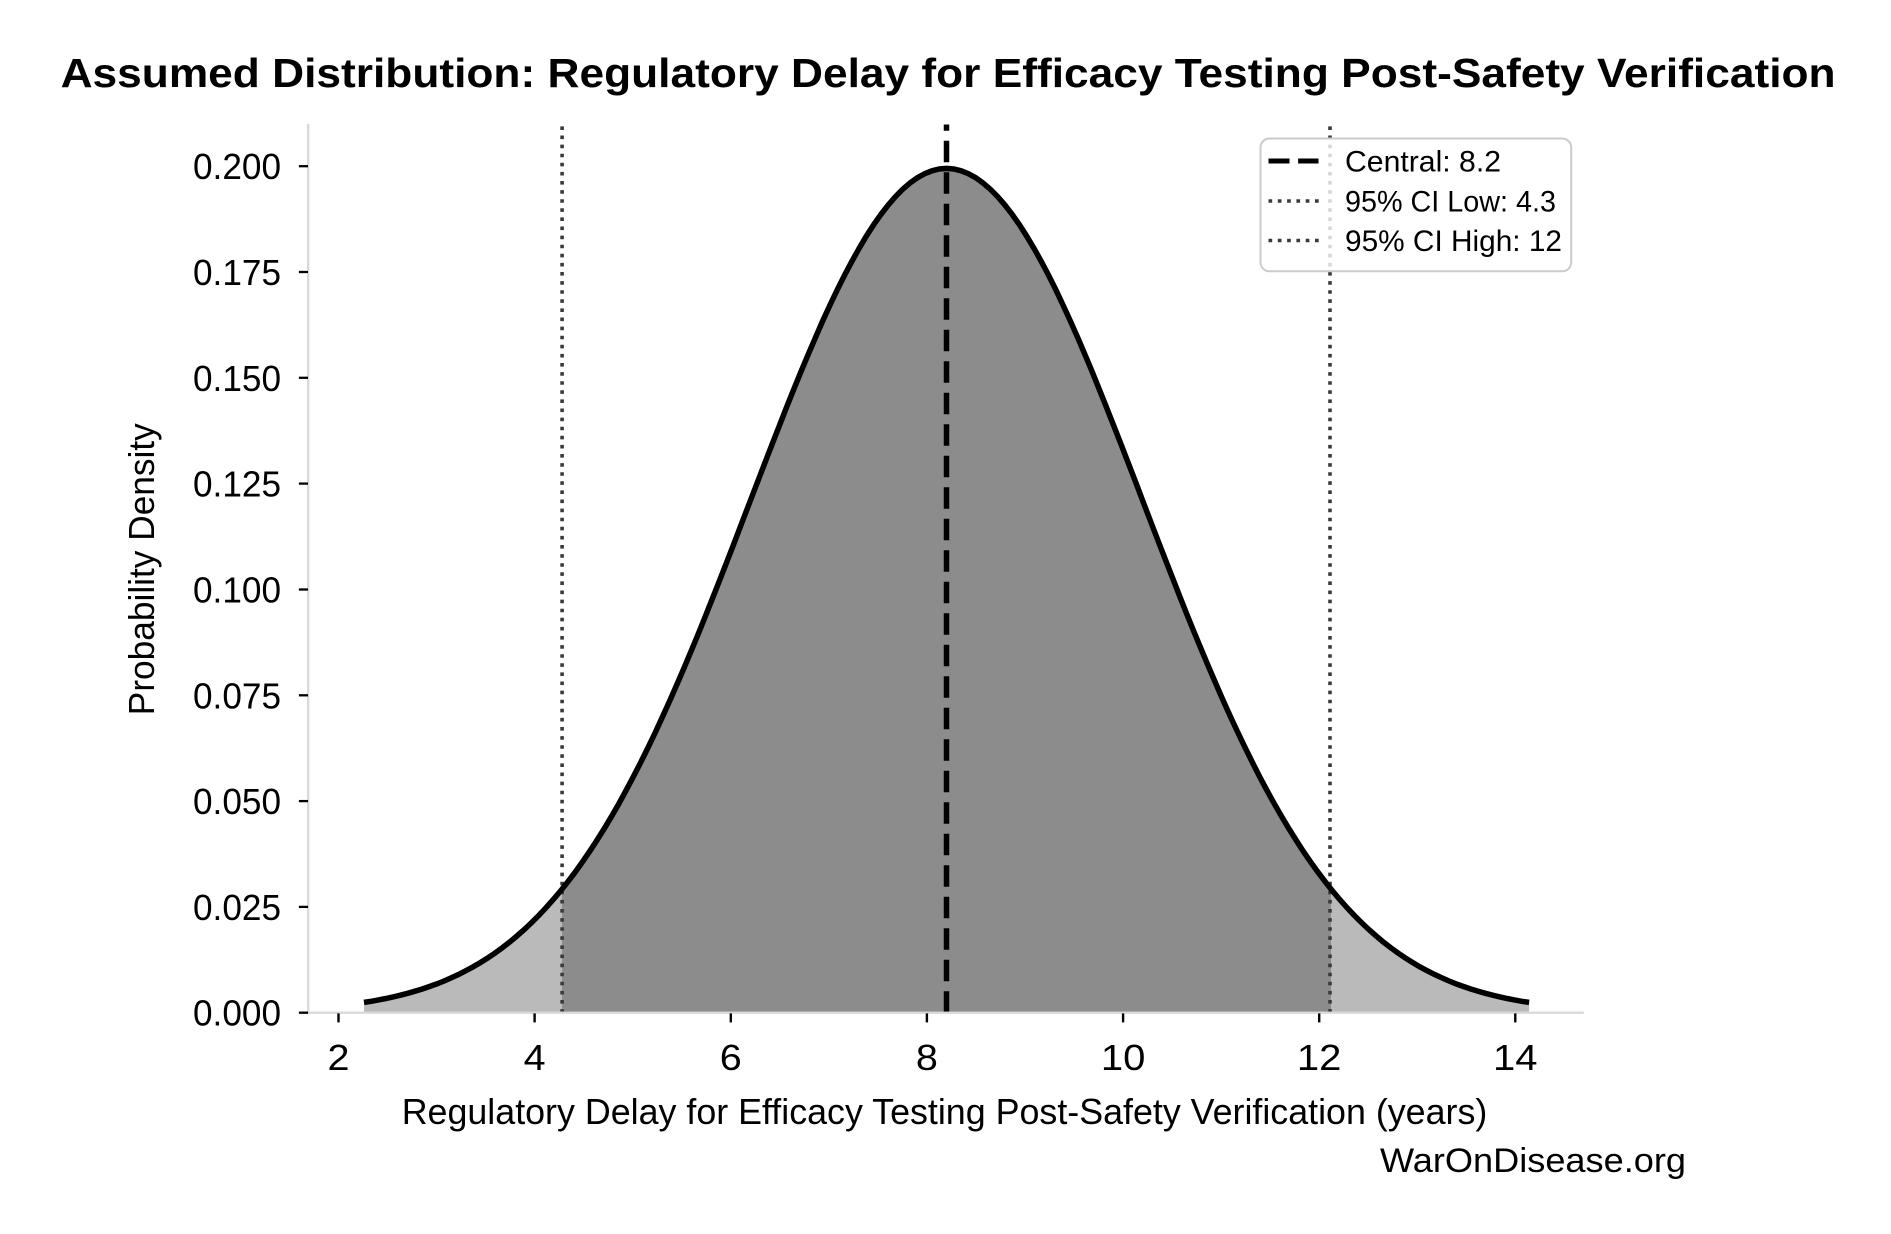  What do you see at coordinates (237, 166) in the screenshot?
I see `svg-text: 0.200` at bounding box center [237, 166].